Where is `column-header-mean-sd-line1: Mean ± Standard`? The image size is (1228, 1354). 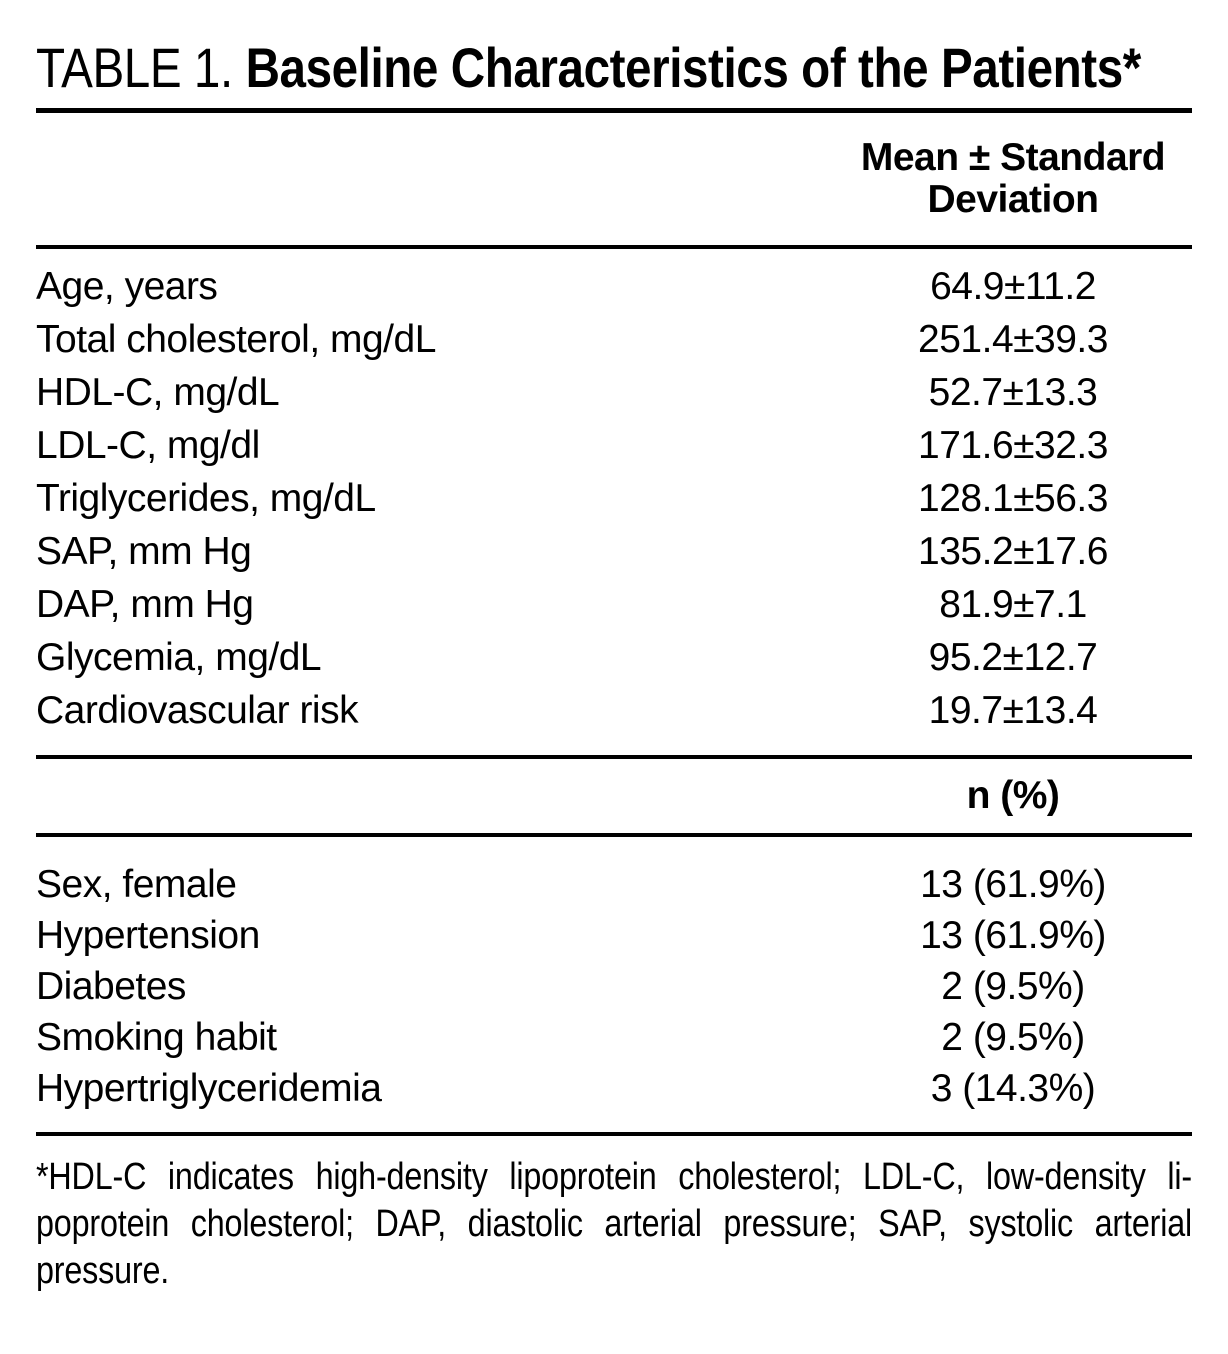 column-header-mean-sd-line1: Mean ± Standard is located at coordinates (1013, 157).